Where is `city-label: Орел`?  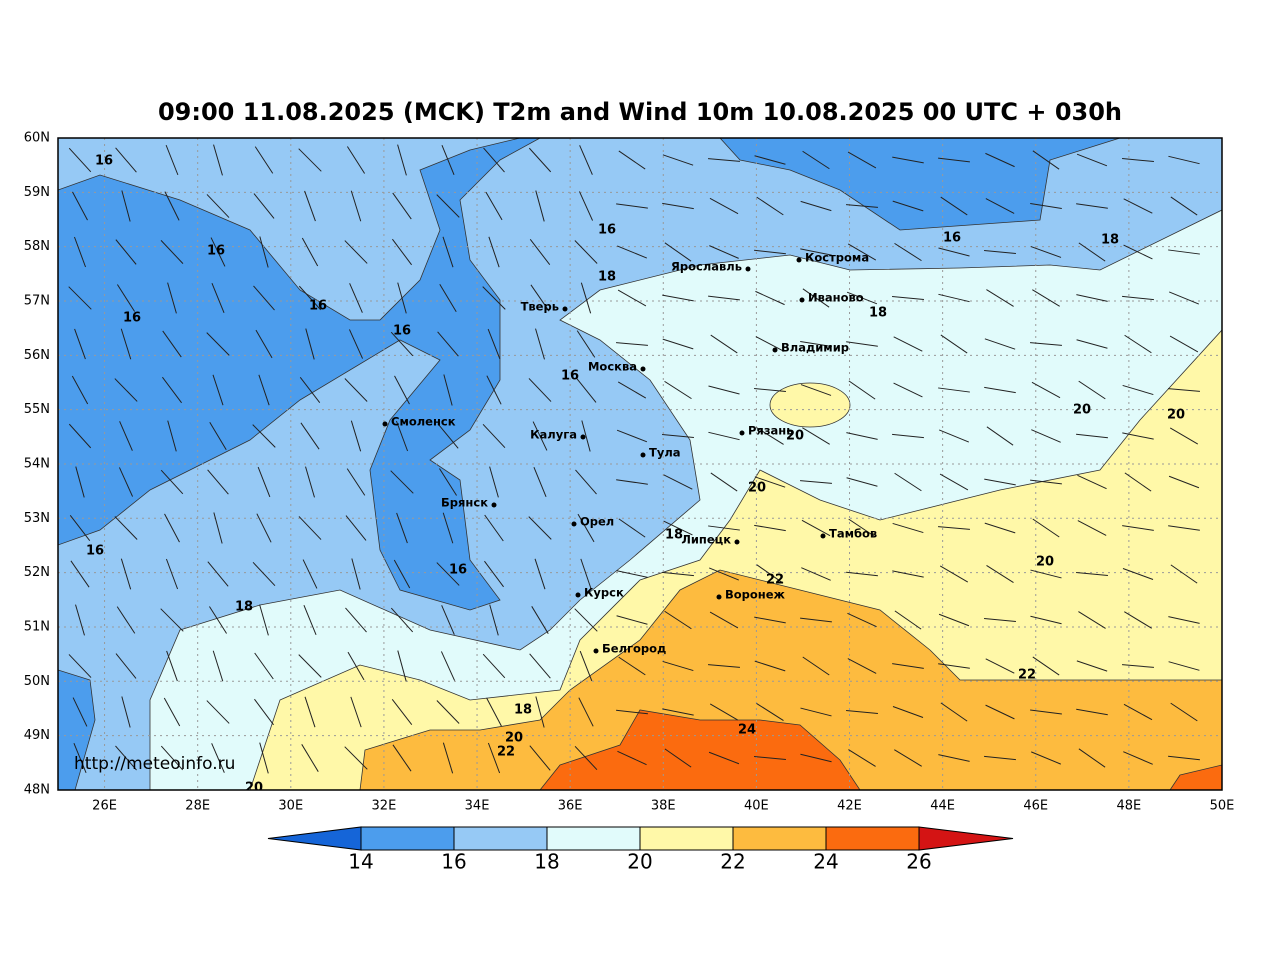 city-label: Орел is located at coordinates (597, 522).